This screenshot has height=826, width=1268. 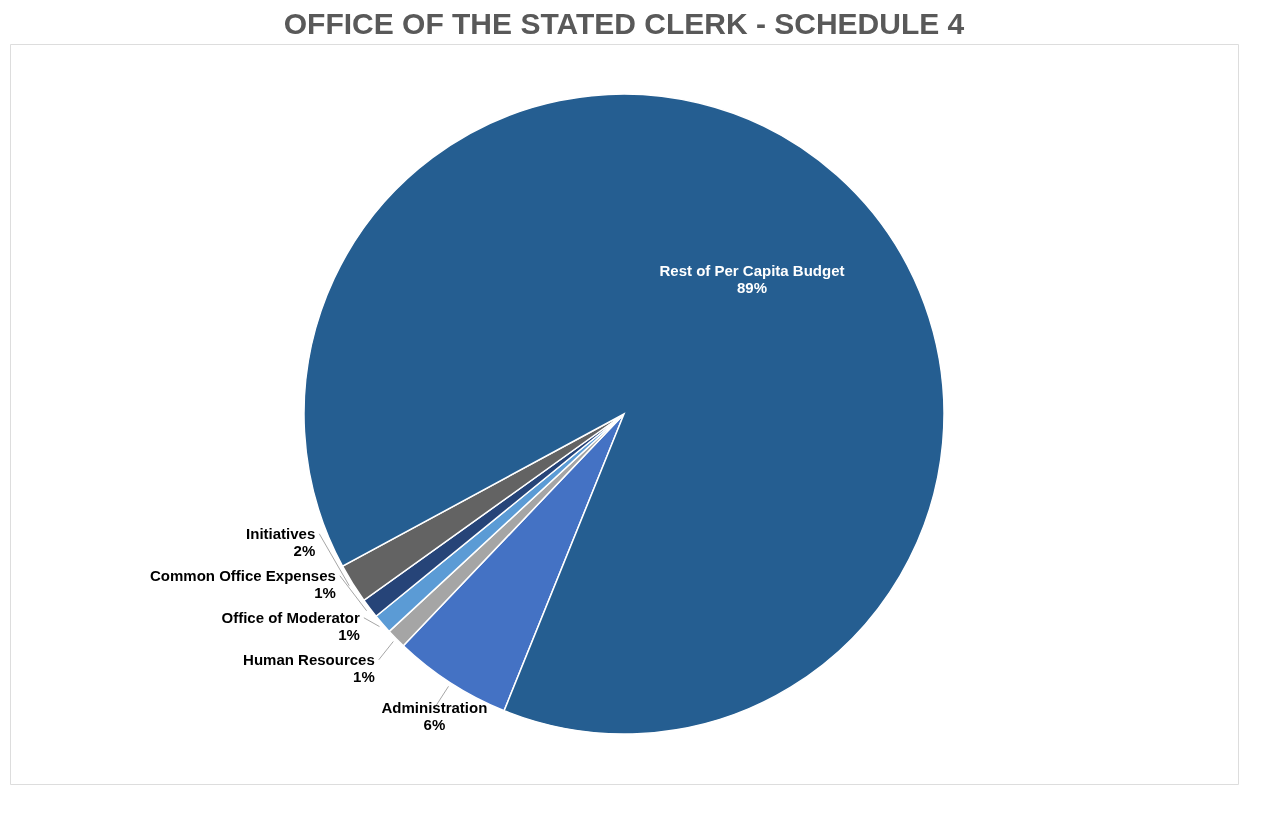 I want to click on data-label: 2%, so click(x=304, y=550).